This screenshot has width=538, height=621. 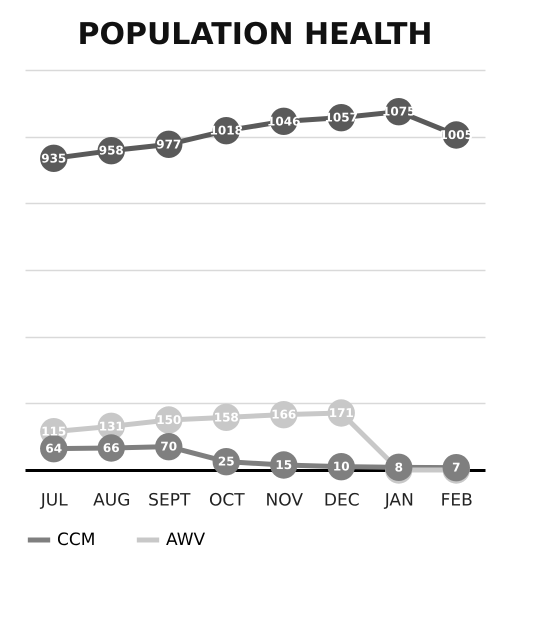 I want to click on data-label: 1057, so click(x=341, y=117).